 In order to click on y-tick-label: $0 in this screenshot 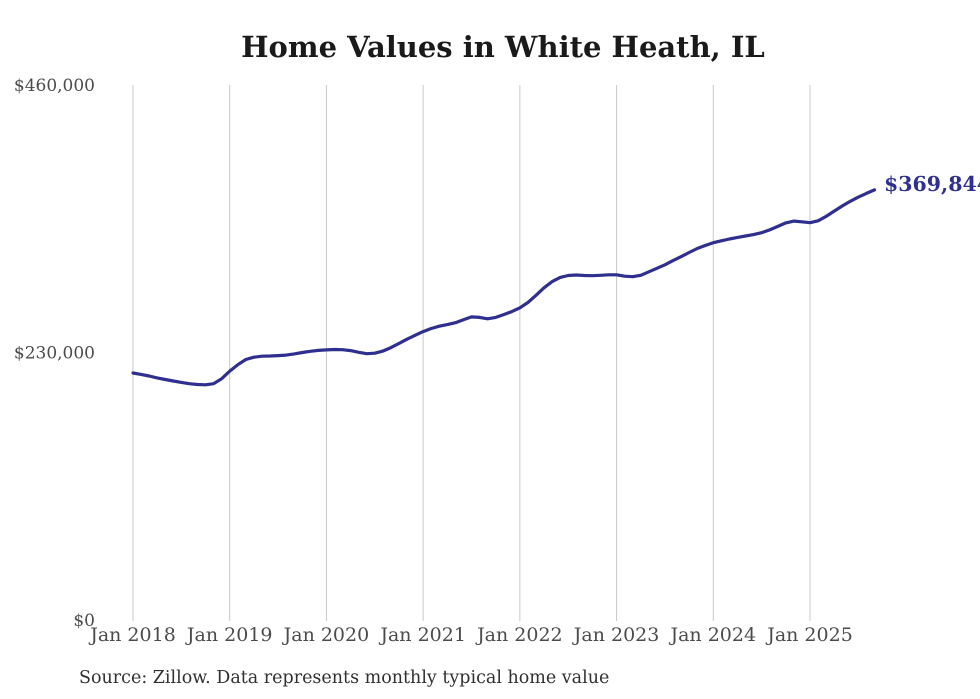, I will do `click(84, 621)`.